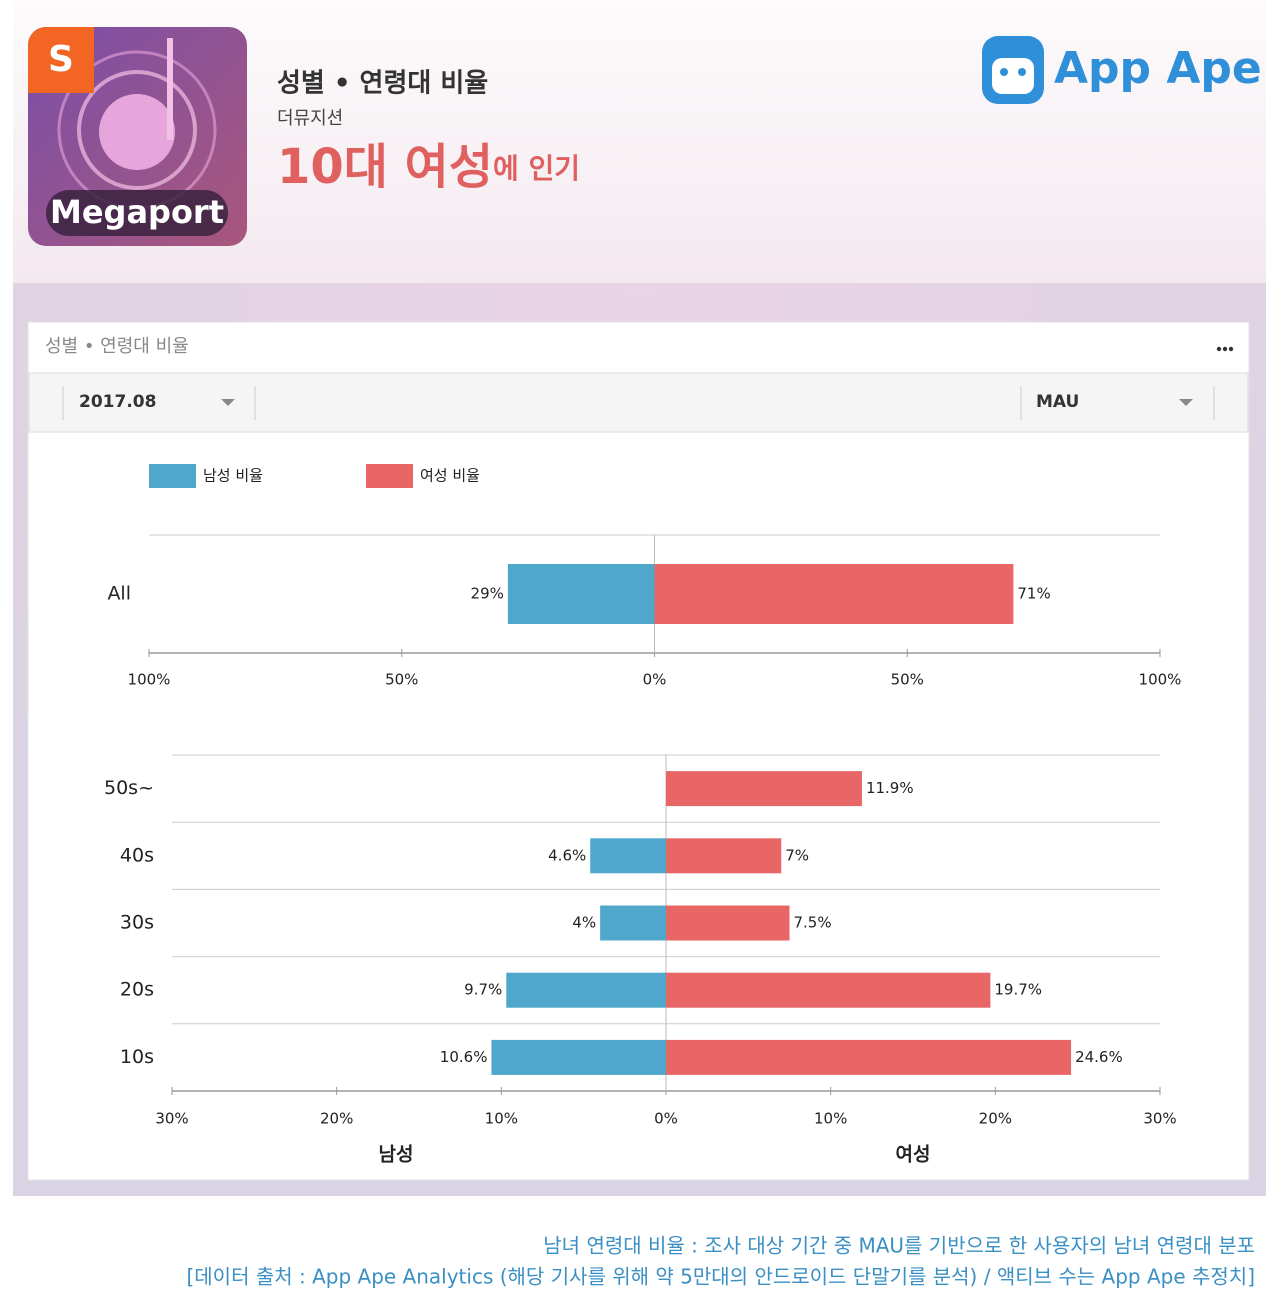  I want to click on value-label: 29%, so click(487, 594).